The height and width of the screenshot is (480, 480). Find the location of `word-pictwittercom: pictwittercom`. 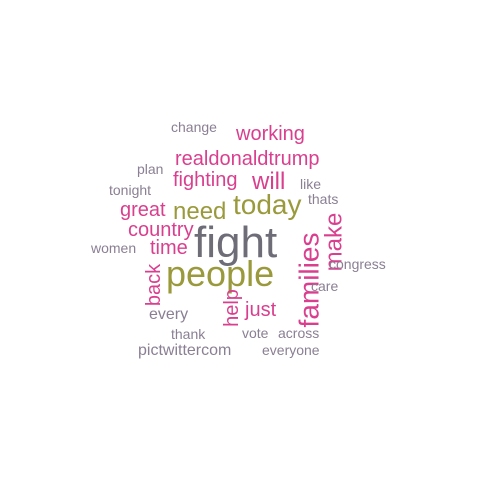

word-pictwittercom: pictwittercom is located at coordinates (185, 350).